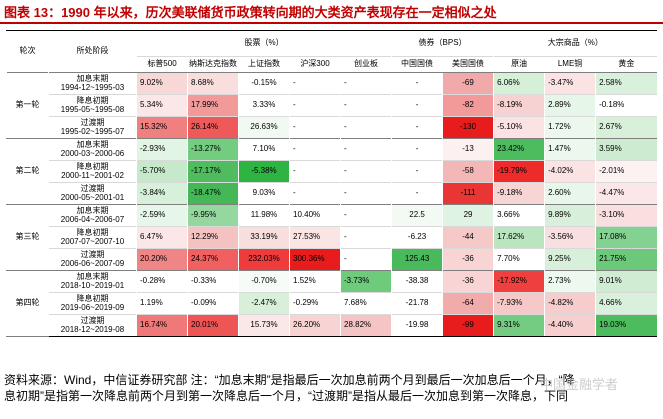 Image resolution: width=663 pixels, height=419 pixels. Describe the element at coordinates (626, 83) in the screenshot. I see `value-cell-gold: 2.58%` at that location.